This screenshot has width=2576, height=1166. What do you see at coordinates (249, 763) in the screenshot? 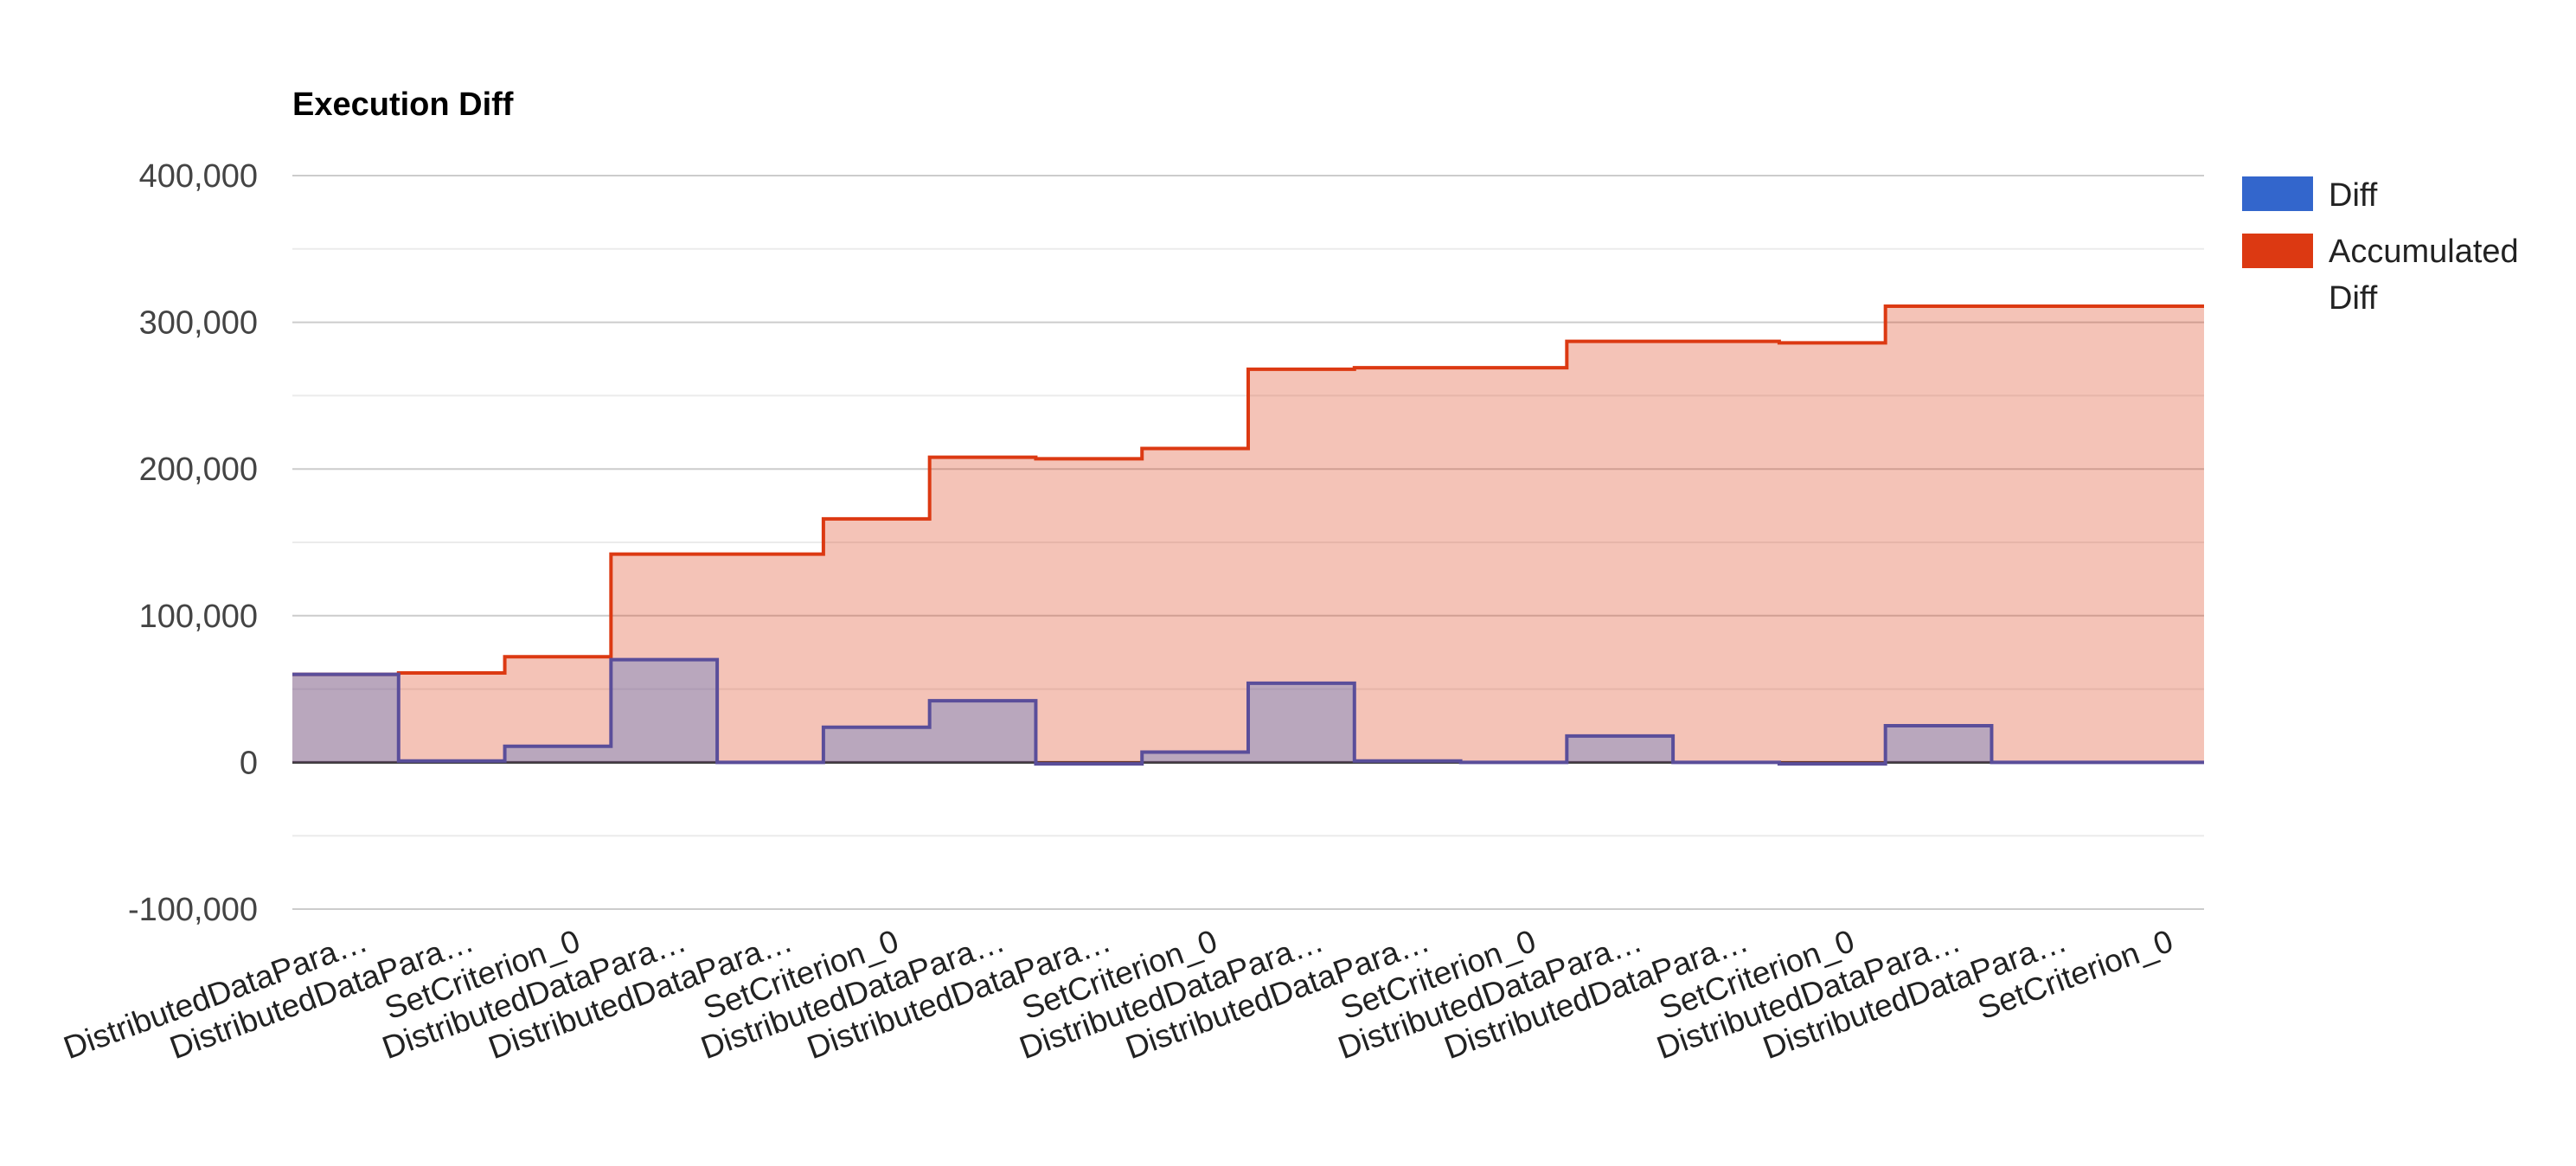
I see `y-tick-label: 0` at bounding box center [249, 763].